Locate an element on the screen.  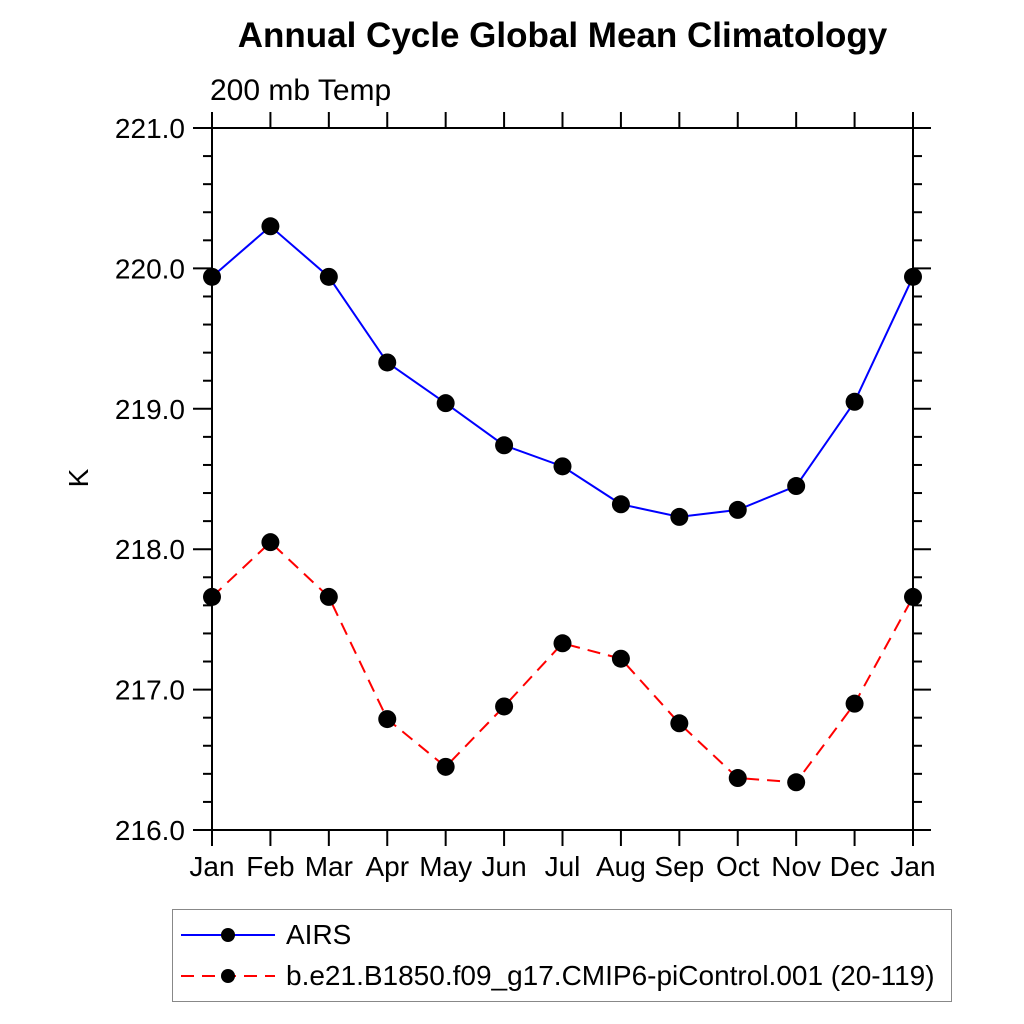
x-tick-label: Aug is located at coordinates (621, 866).